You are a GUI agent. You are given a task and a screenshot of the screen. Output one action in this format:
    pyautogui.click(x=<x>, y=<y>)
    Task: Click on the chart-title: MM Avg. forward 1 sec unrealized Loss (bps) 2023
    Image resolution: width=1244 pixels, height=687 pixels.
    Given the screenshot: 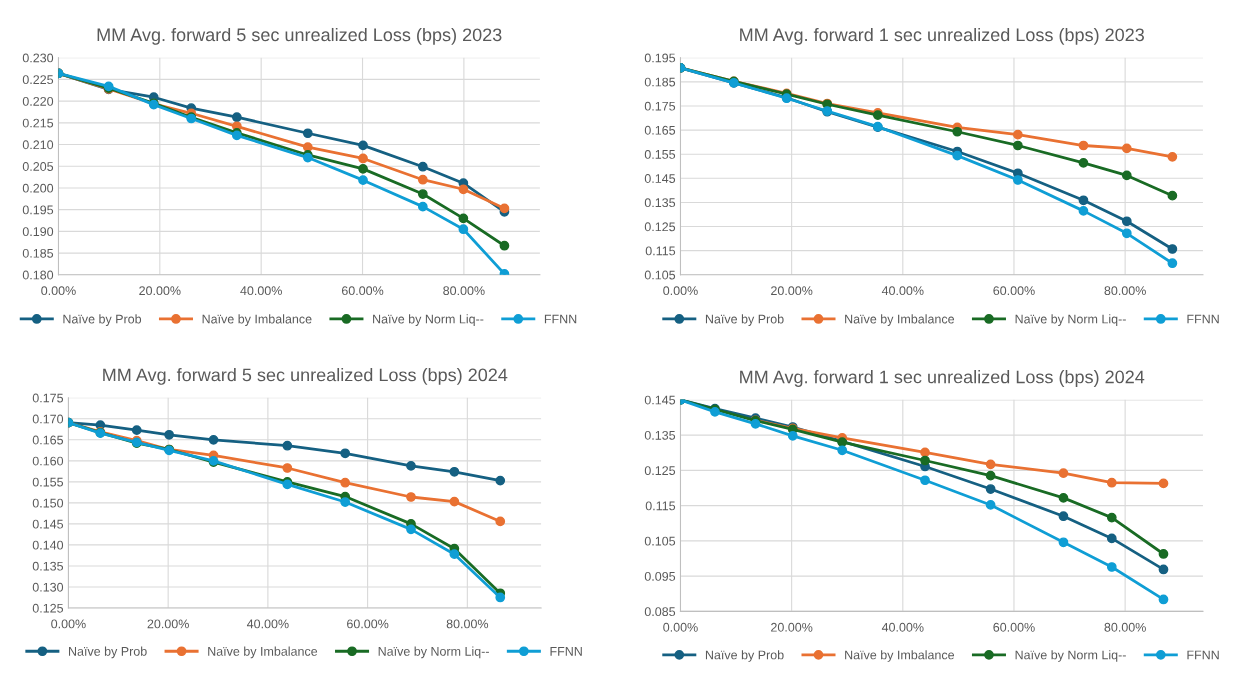 What is the action you would take?
    pyautogui.click(x=942, y=36)
    